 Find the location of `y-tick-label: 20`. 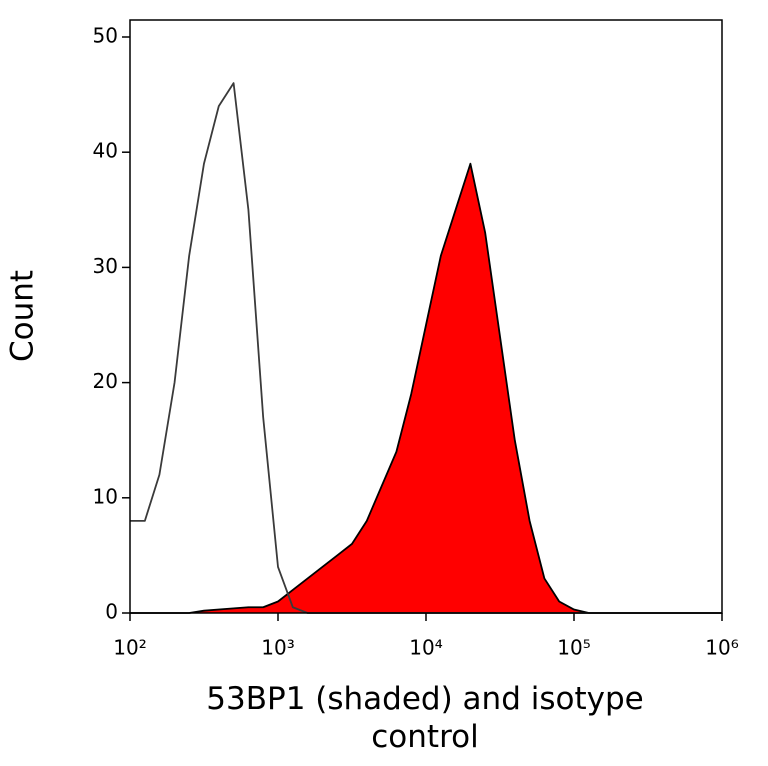

y-tick-label: 20 is located at coordinates (105, 381).